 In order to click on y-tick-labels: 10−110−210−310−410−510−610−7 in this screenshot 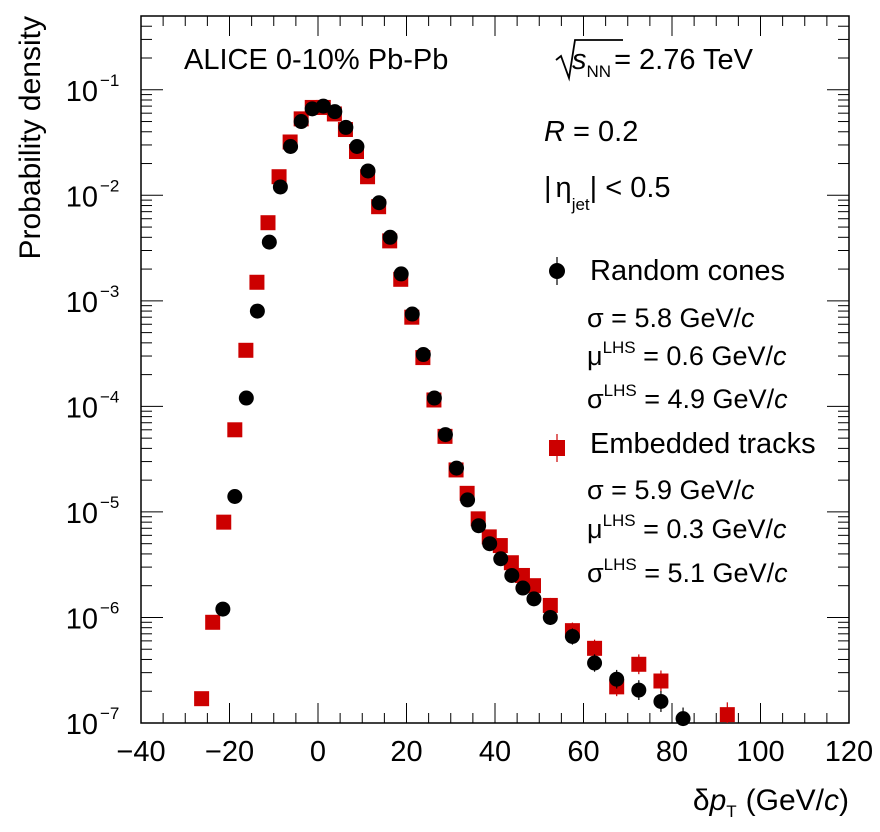, I will do `click(93, 406)`.